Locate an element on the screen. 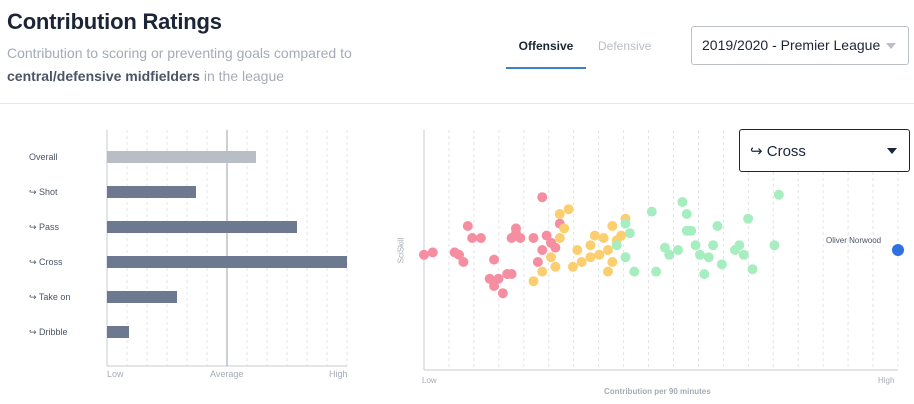  subtitle-position-group: central/defensive midfielders is located at coordinates (103, 76).